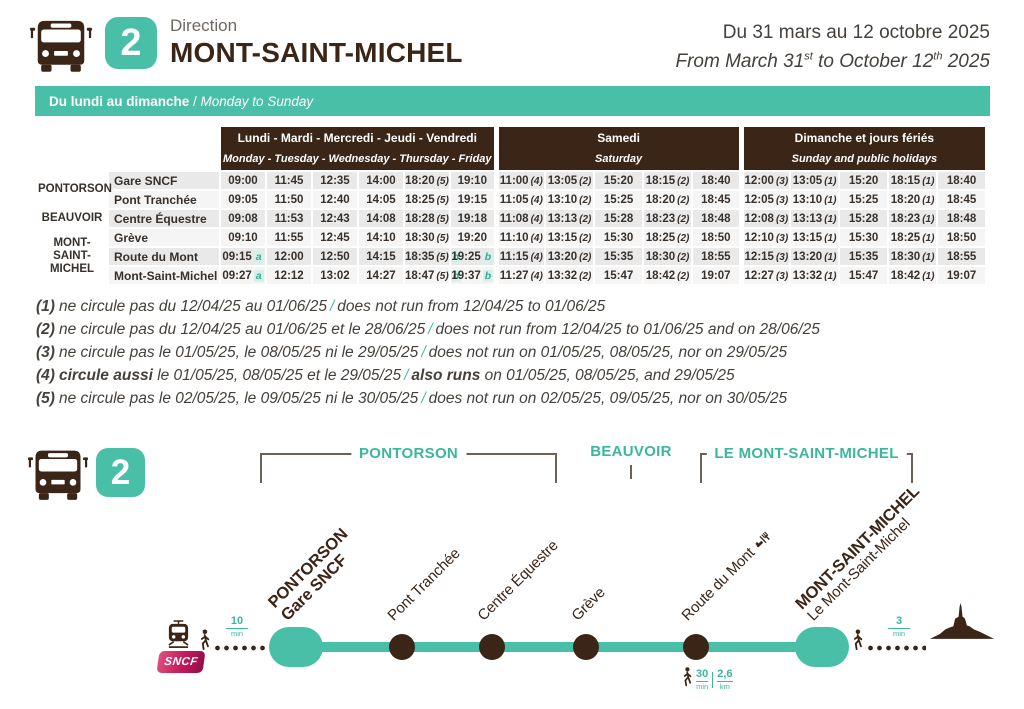  I want to click on time-cell: 11:27 (4), so click(520, 275).